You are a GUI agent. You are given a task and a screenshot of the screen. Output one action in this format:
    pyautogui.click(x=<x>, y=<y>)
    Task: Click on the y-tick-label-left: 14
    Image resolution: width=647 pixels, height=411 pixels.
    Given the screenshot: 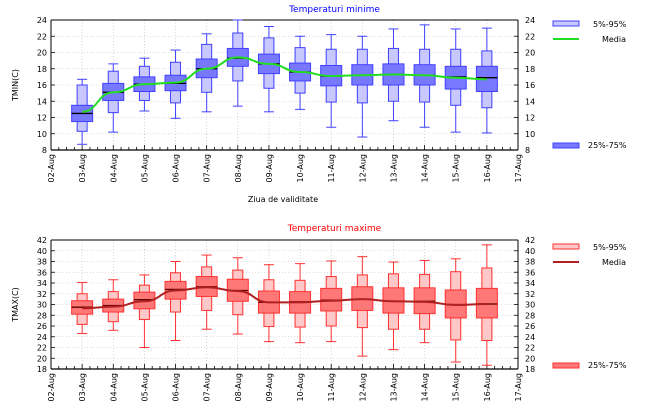 What is the action you would take?
    pyautogui.click(x=42, y=101)
    